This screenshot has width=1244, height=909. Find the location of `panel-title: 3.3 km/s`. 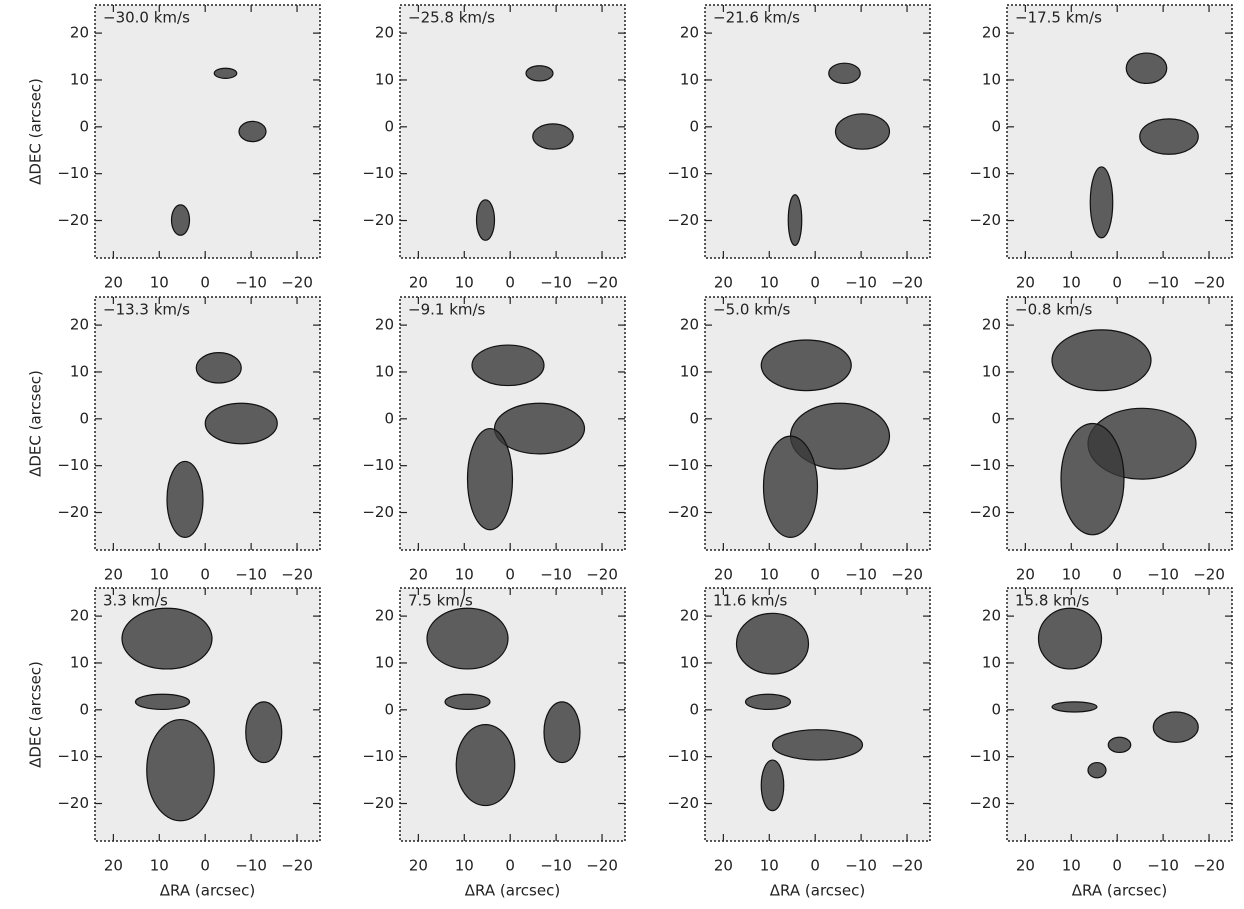

panel-title: 3.3 km/s is located at coordinates (135, 601).